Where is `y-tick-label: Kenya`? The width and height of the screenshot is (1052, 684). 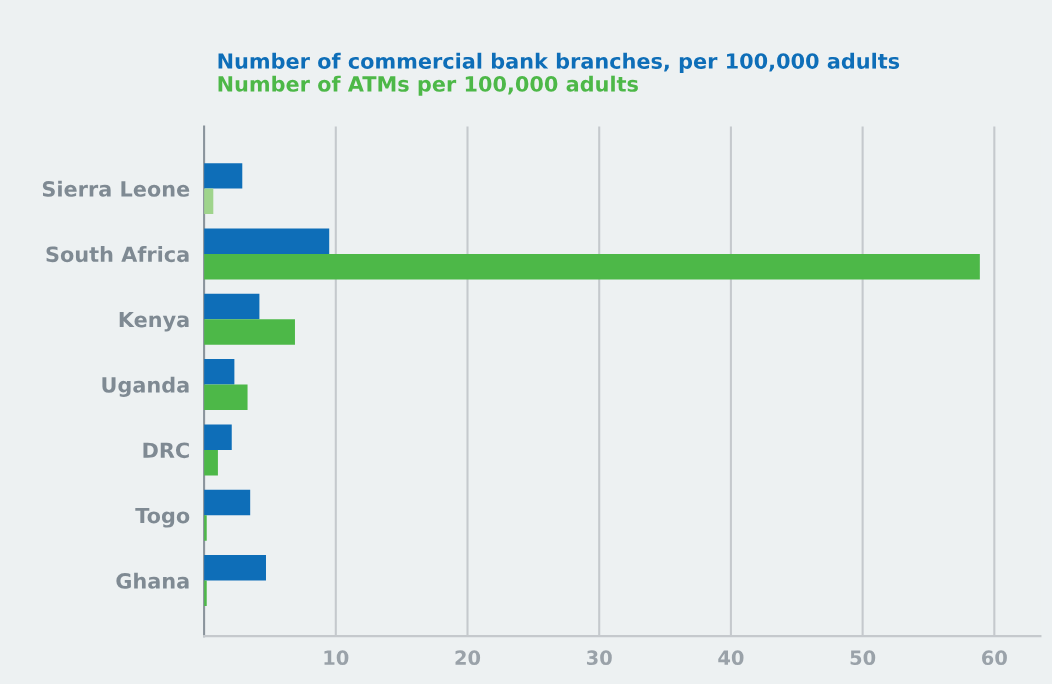 y-tick-label: Kenya is located at coordinates (154, 321).